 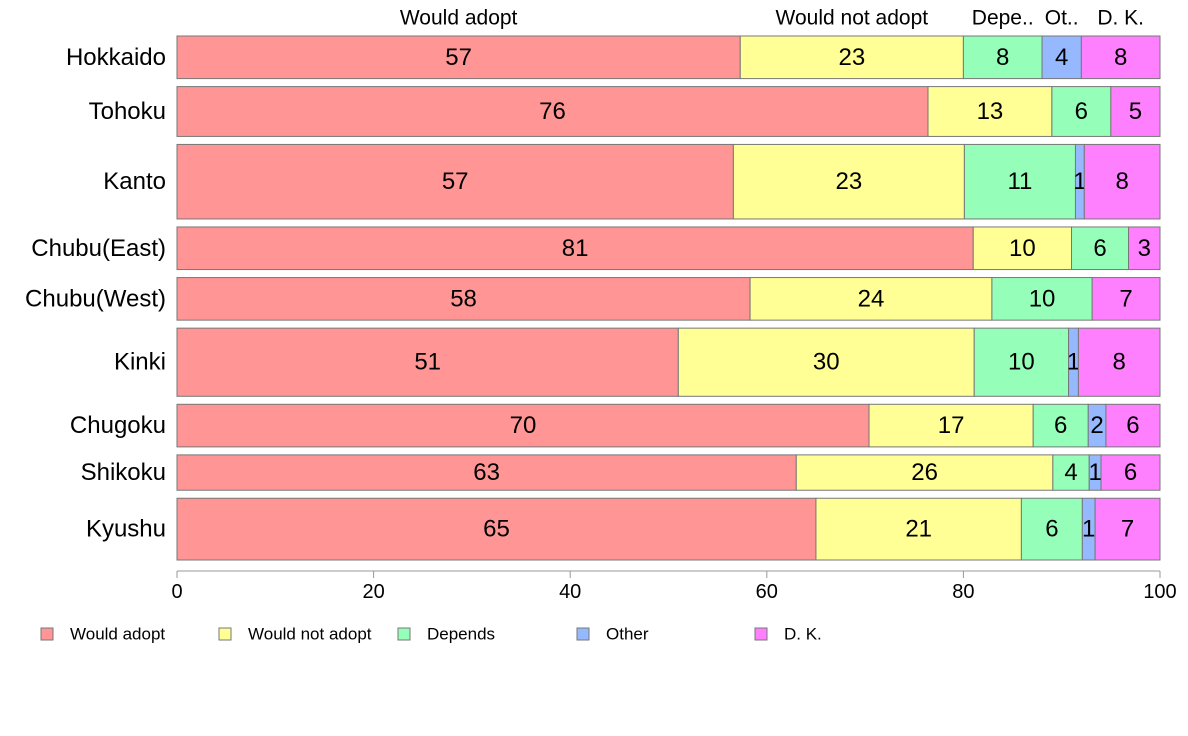 I want to click on bar-row: Kinki 51 30 10 1 8, so click(x=637, y=362).